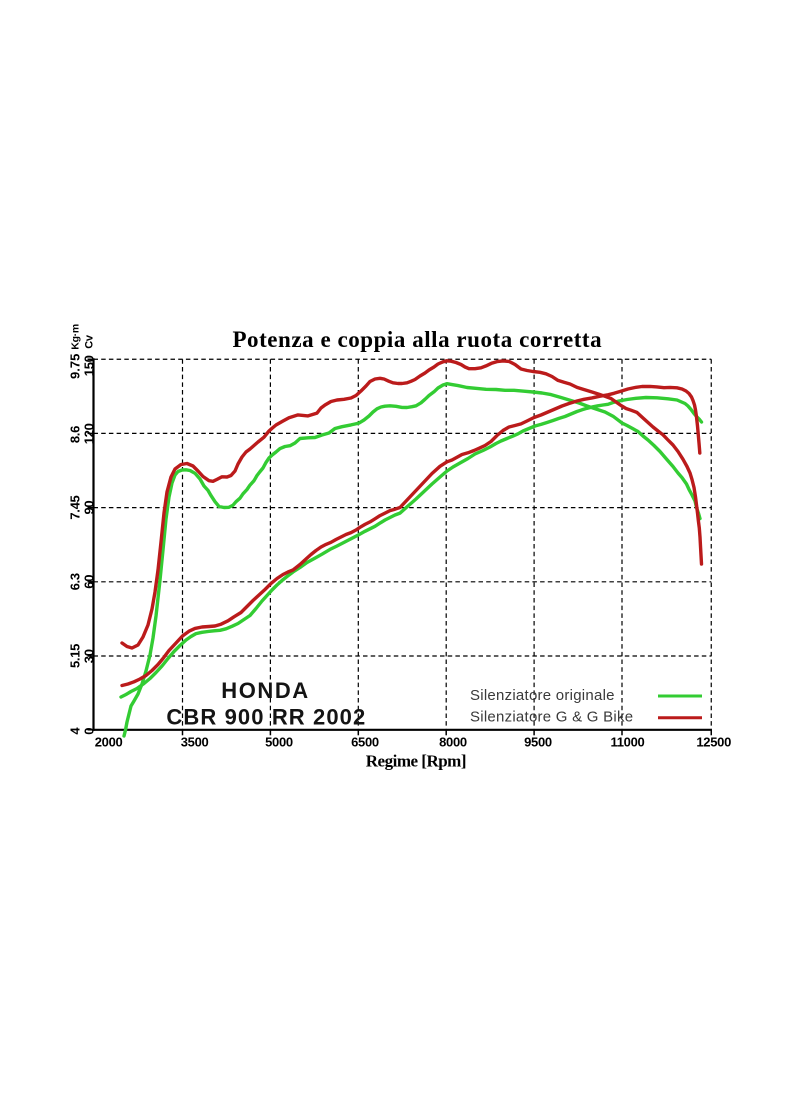 The image size is (800, 1096). I want to click on svg-text: 11000, so click(628, 742).